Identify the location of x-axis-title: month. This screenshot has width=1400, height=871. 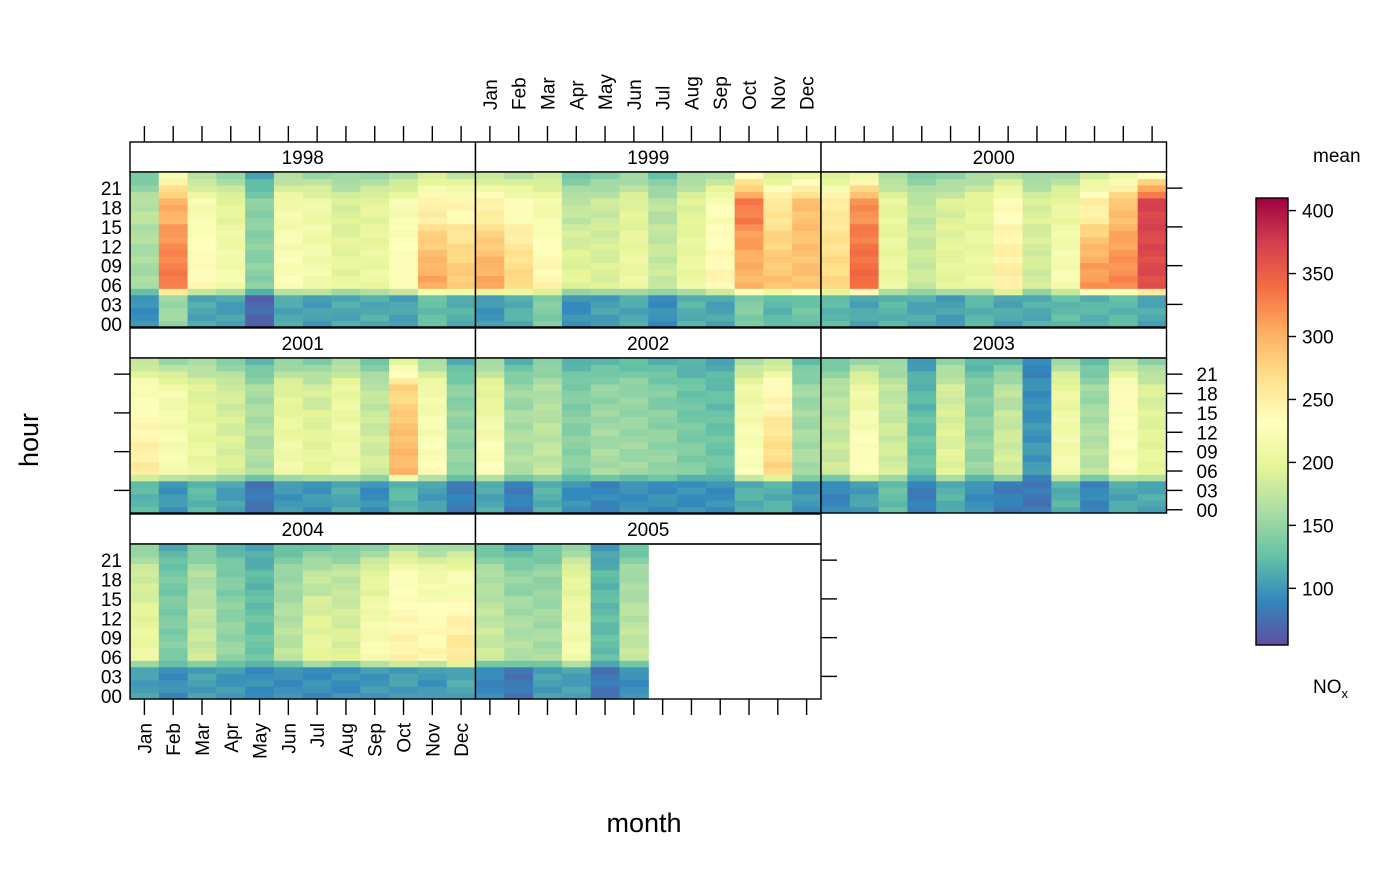
(643, 823).